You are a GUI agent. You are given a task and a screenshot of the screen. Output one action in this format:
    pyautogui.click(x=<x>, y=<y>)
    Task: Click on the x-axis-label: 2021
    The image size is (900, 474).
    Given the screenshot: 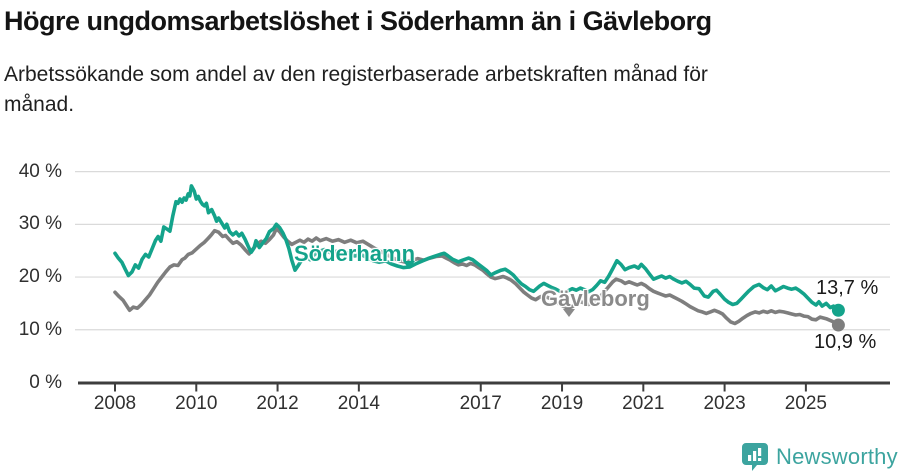 What is the action you would take?
    pyautogui.click(x=643, y=403)
    